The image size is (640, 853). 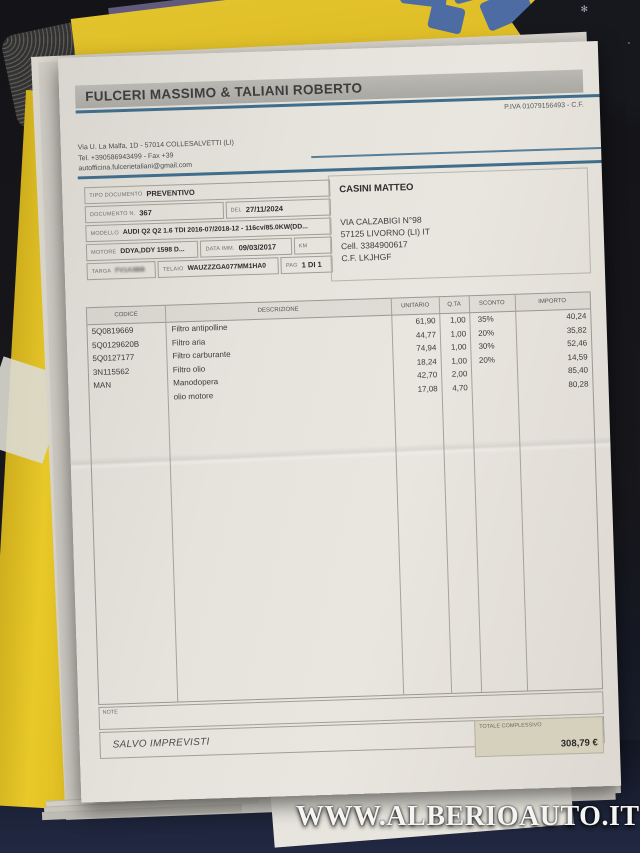 I want to click on header-importo: IMPORTO, so click(x=552, y=302).